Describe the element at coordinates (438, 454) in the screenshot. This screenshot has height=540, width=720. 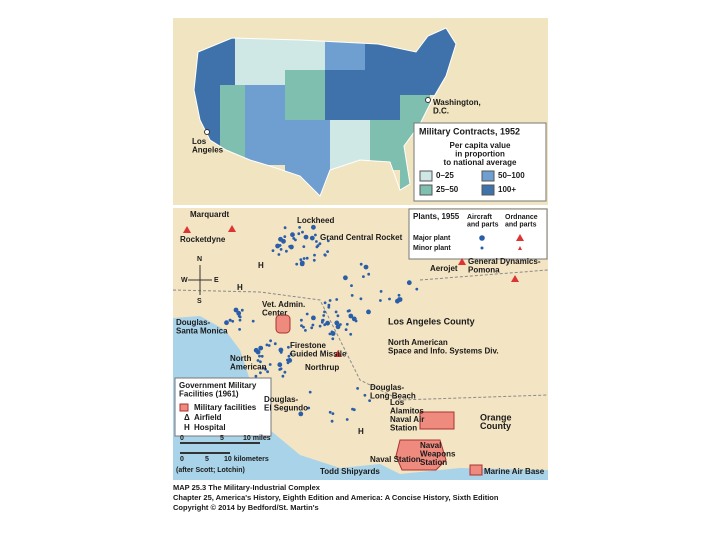
I see `place-label: Weapons` at that location.